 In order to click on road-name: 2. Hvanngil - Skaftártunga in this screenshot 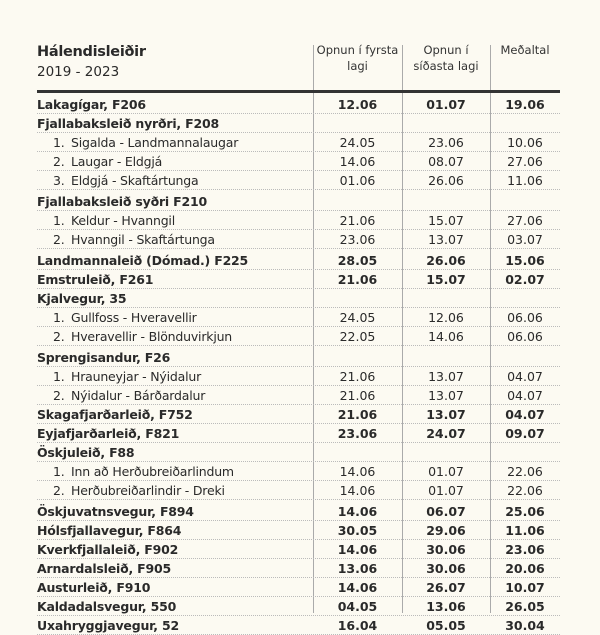, I will do `click(175, 239)`.